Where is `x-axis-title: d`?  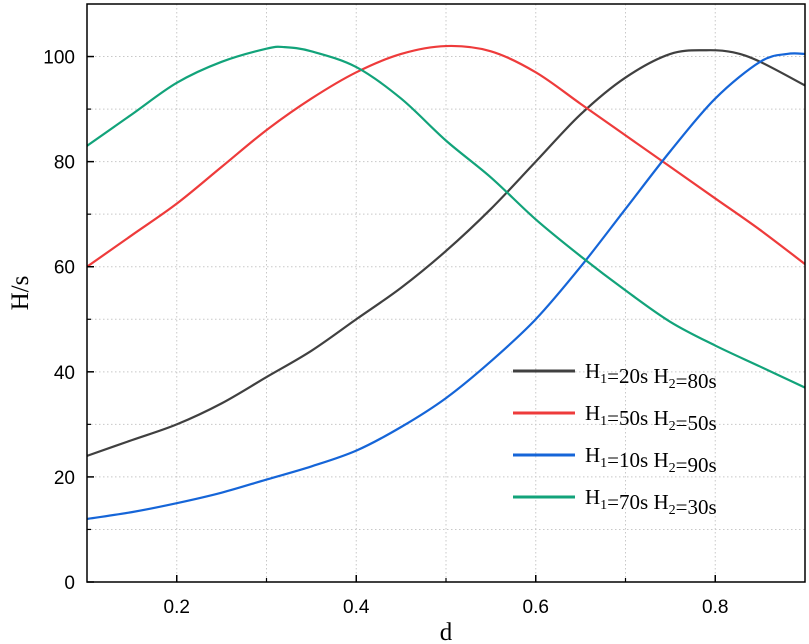 x-axis-title: d is located at coordinates (446, 631).